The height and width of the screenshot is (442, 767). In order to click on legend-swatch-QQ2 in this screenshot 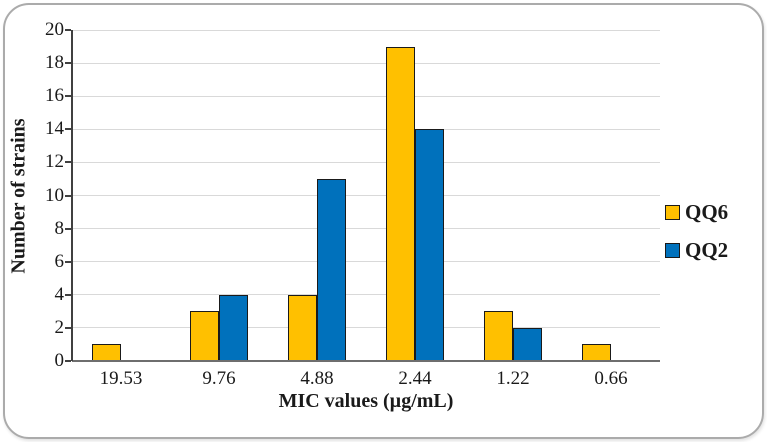, I will do `click(672, 250)`.